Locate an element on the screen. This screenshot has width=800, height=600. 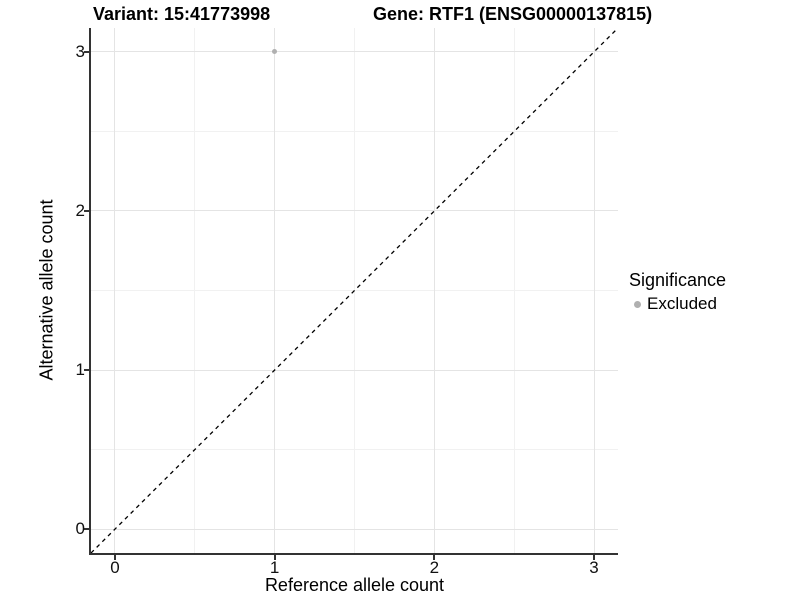
y-axis-line is located at coordinates (90, 291).